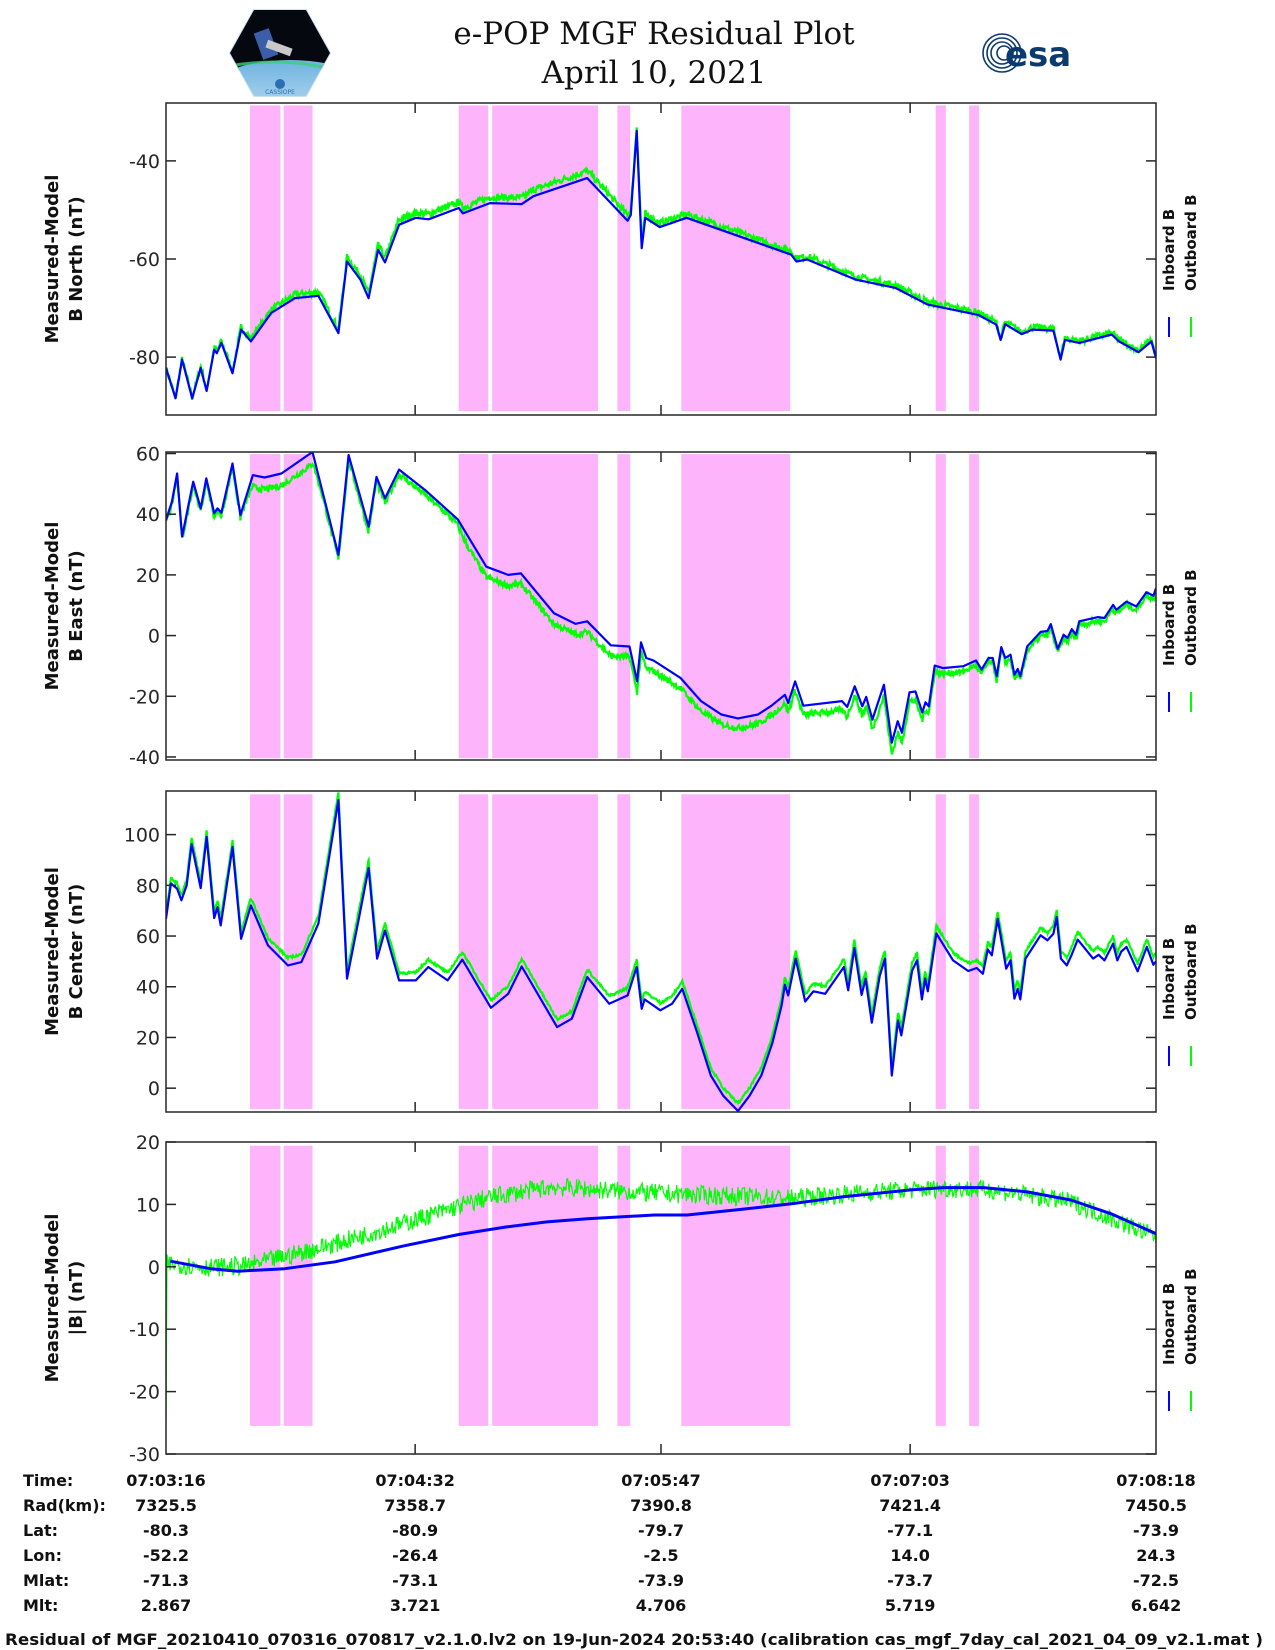 The height and width of the screenshot is (1650, 1275). Describe the element at coordinates (42, 1555) in the screenshot. I see `info-row-label: Lon:` at that location.